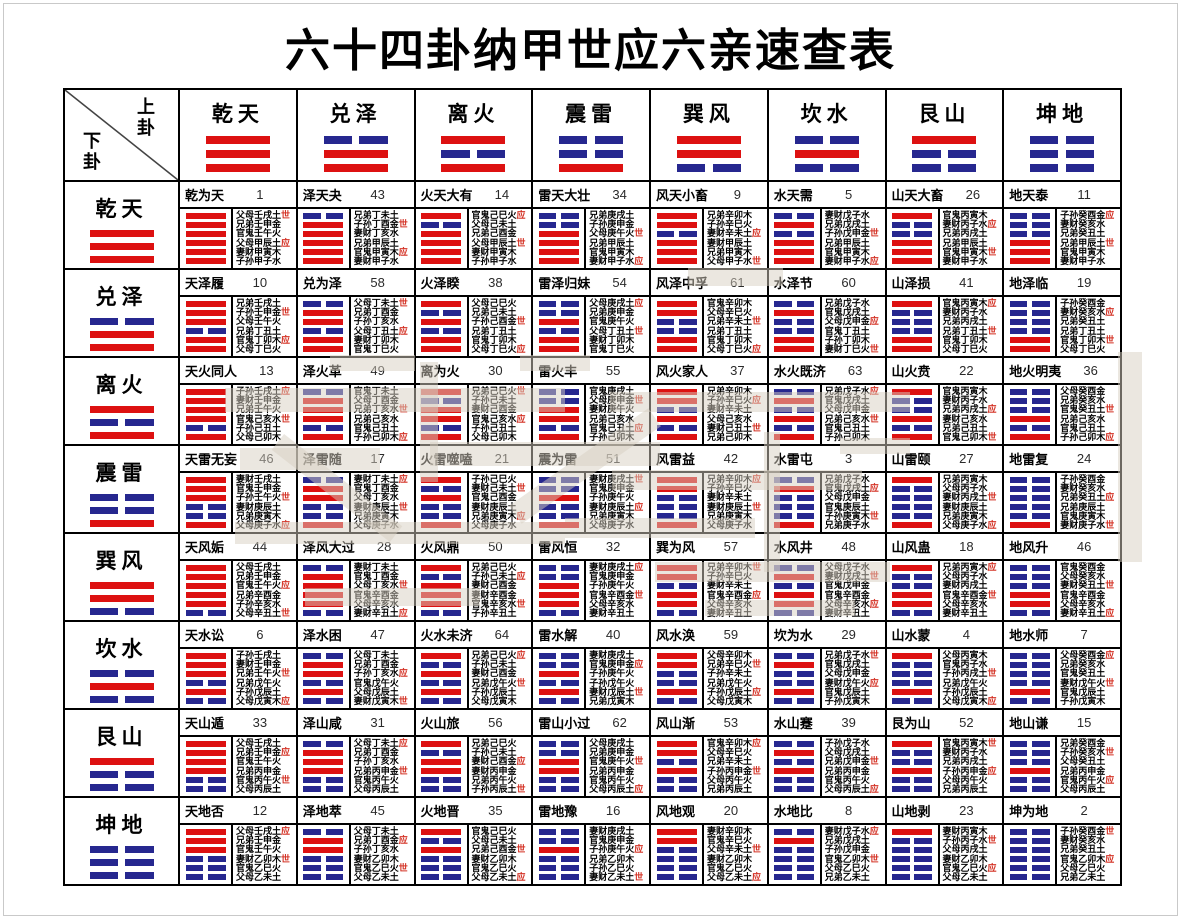  What do you see at coordinates (965, 761) in the screenshot?
I see `line-text: 兄弟丙戌土` at bounding box center [965, 761].